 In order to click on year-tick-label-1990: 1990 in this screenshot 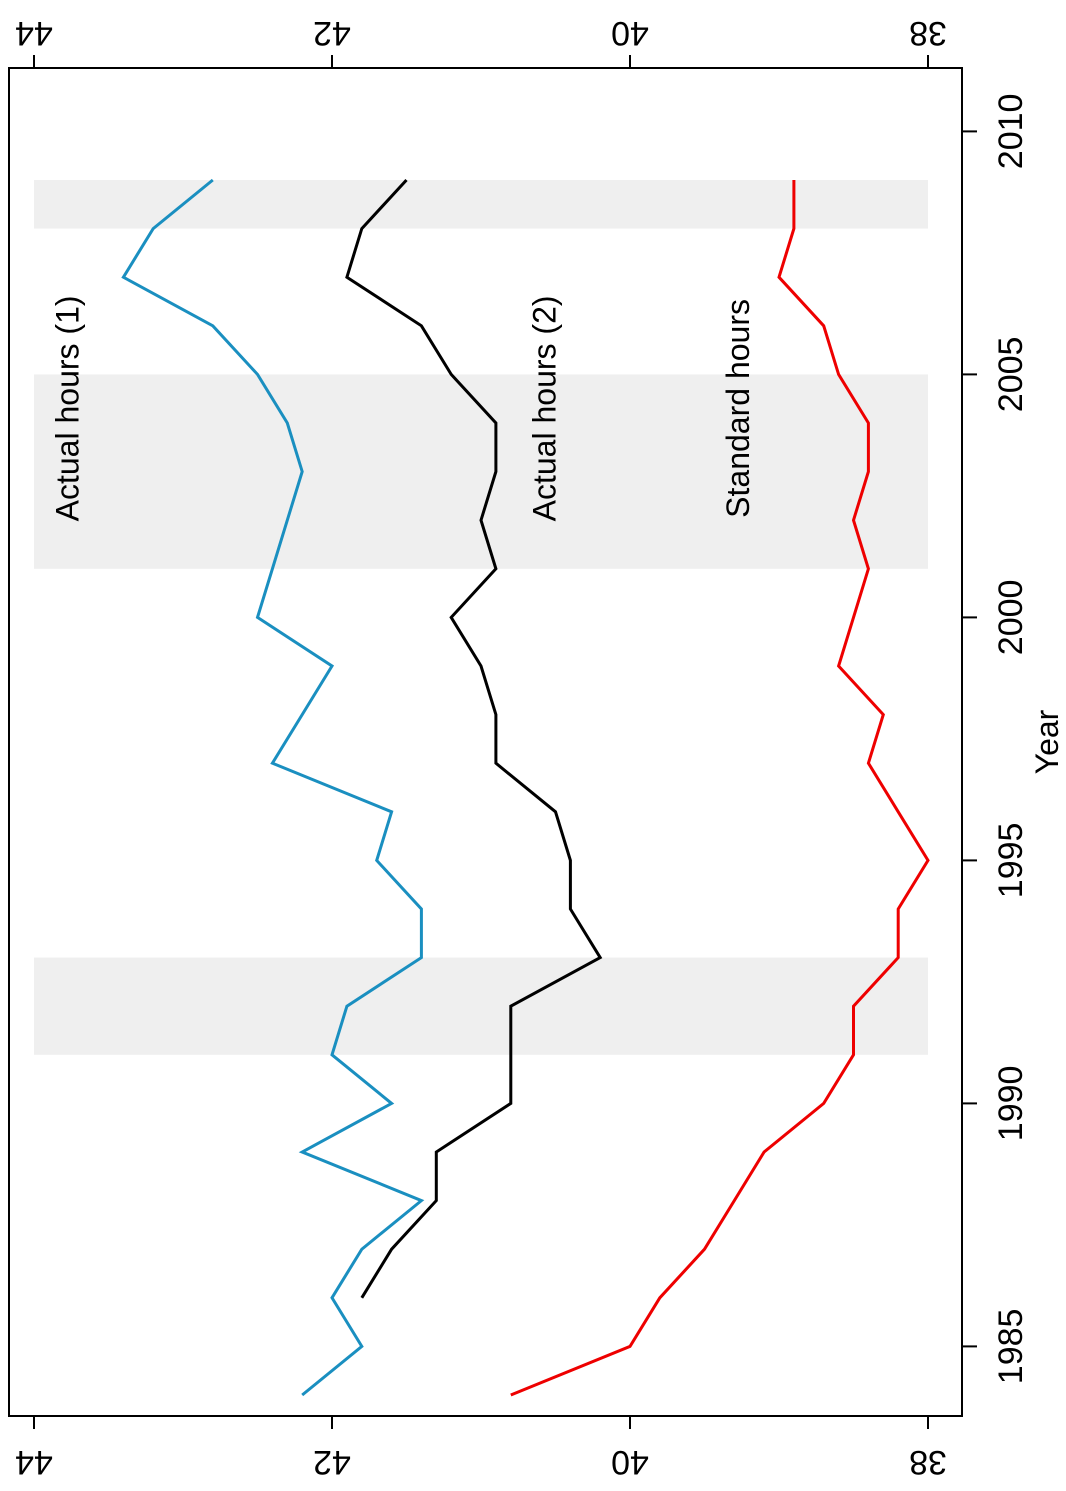, I will do `click(1011, 1104)`.